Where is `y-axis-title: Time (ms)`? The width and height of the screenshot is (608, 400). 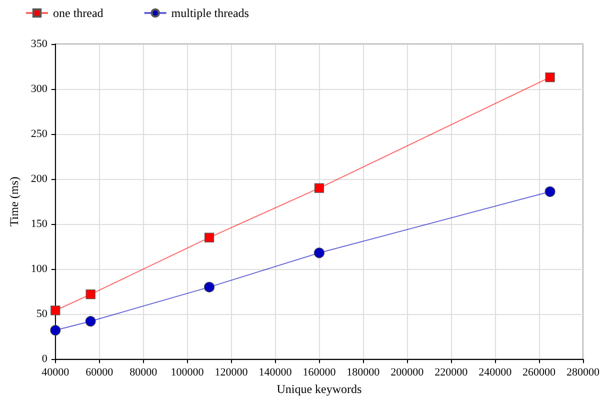
y-axis-title: Time (ms) is located at coordinates (14, 201).